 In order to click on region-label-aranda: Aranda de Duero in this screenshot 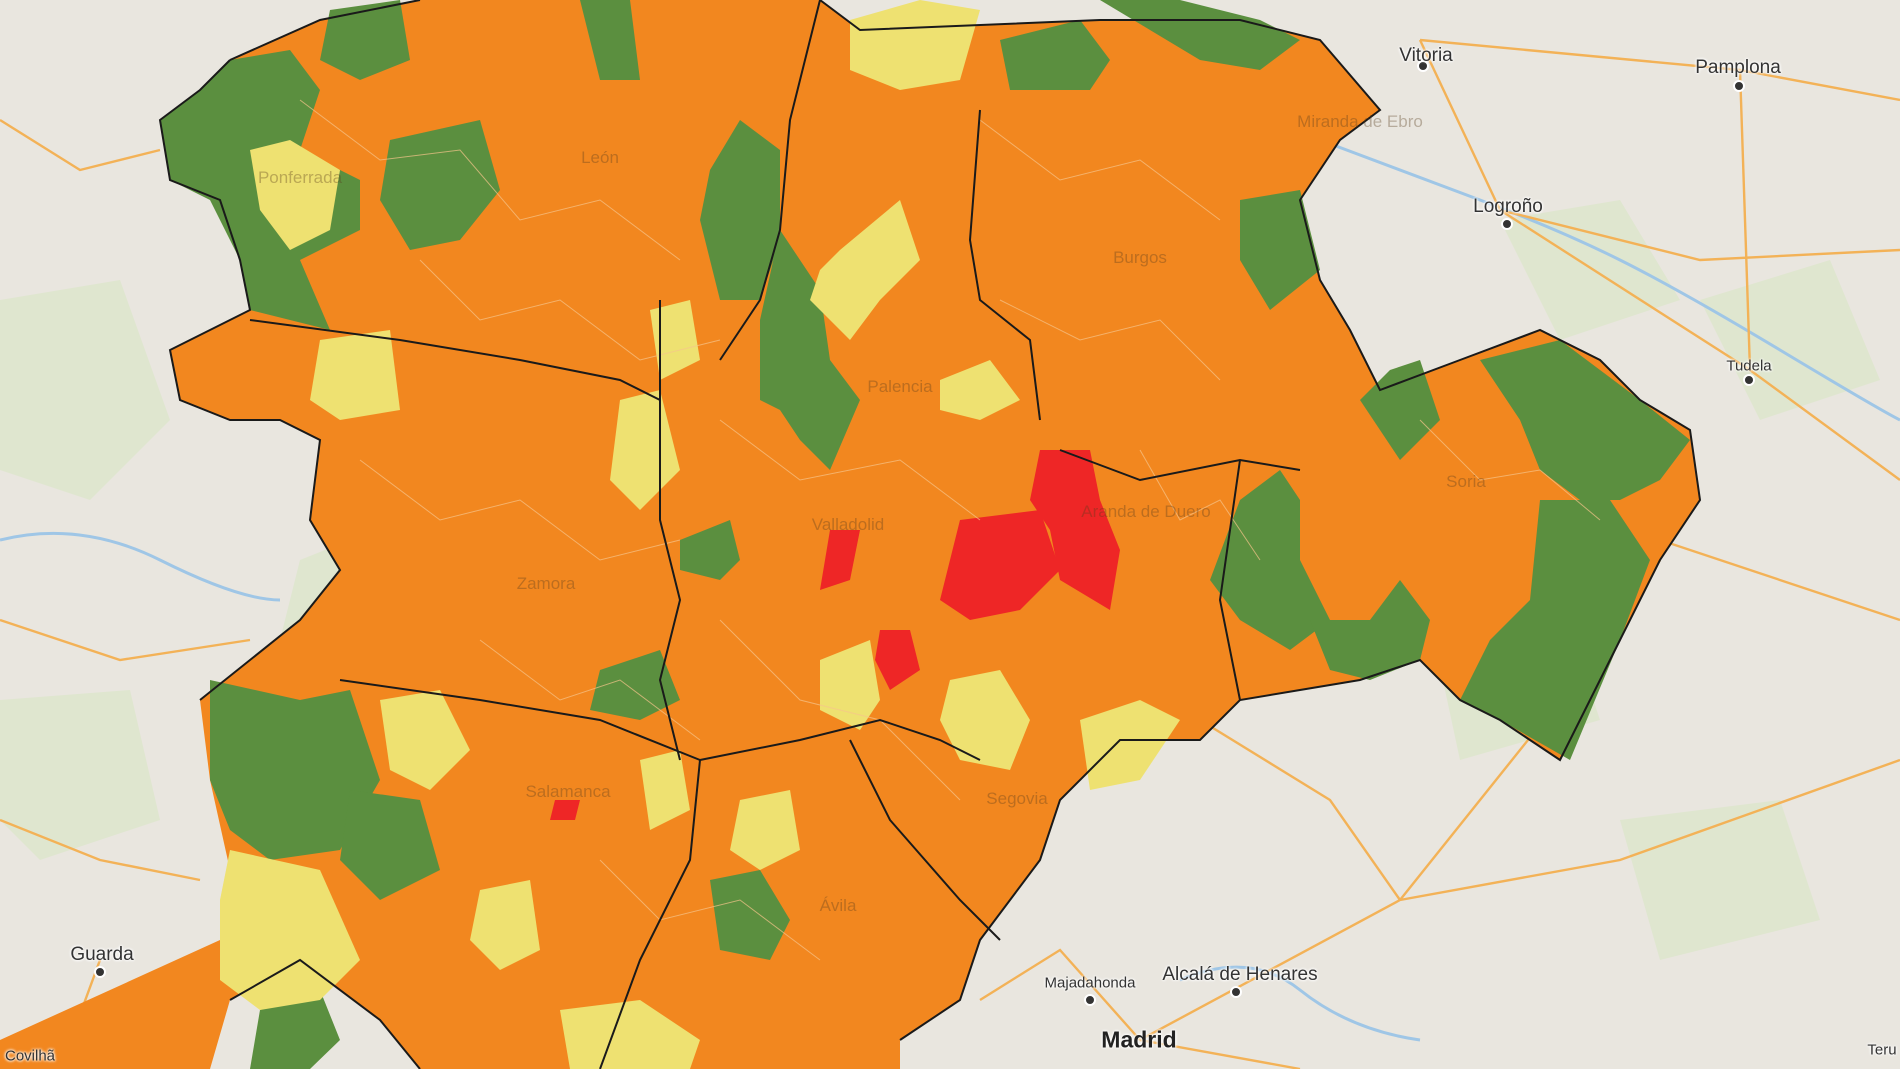, I will do `click(1146, 511)`.